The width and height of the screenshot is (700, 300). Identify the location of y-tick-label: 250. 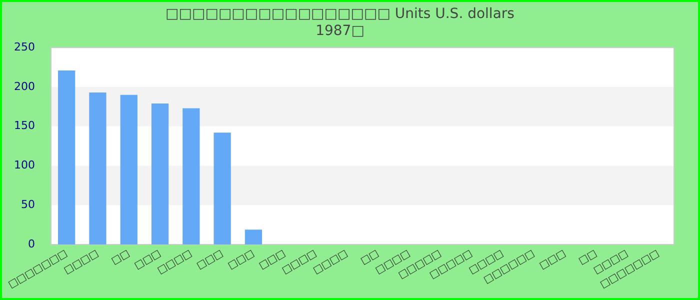
(24, 47).